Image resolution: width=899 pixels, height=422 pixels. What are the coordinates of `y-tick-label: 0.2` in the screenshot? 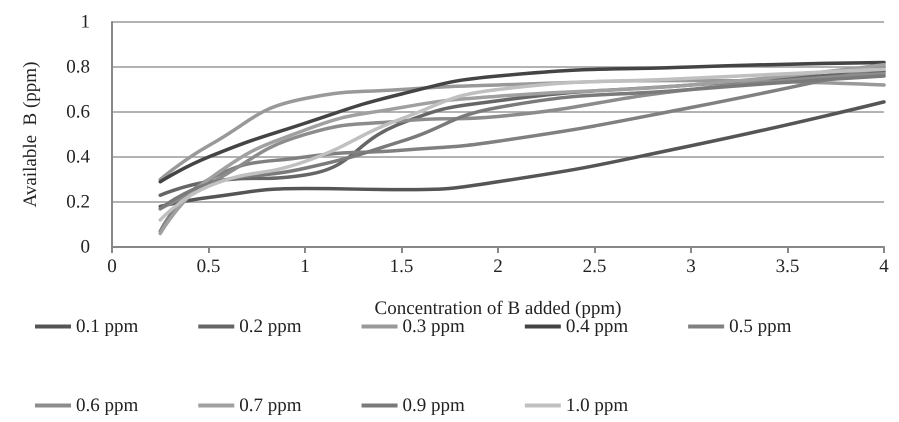 It's located at (78, 202).